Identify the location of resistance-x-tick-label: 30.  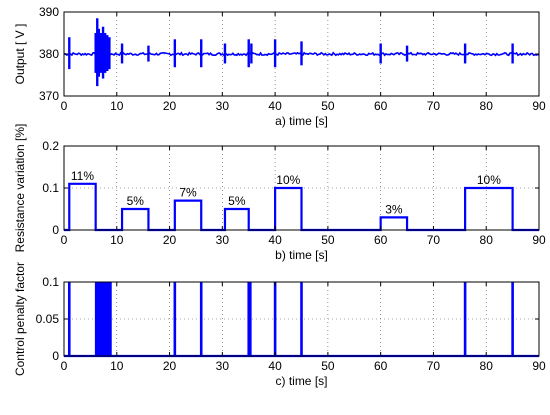
(223, 240).